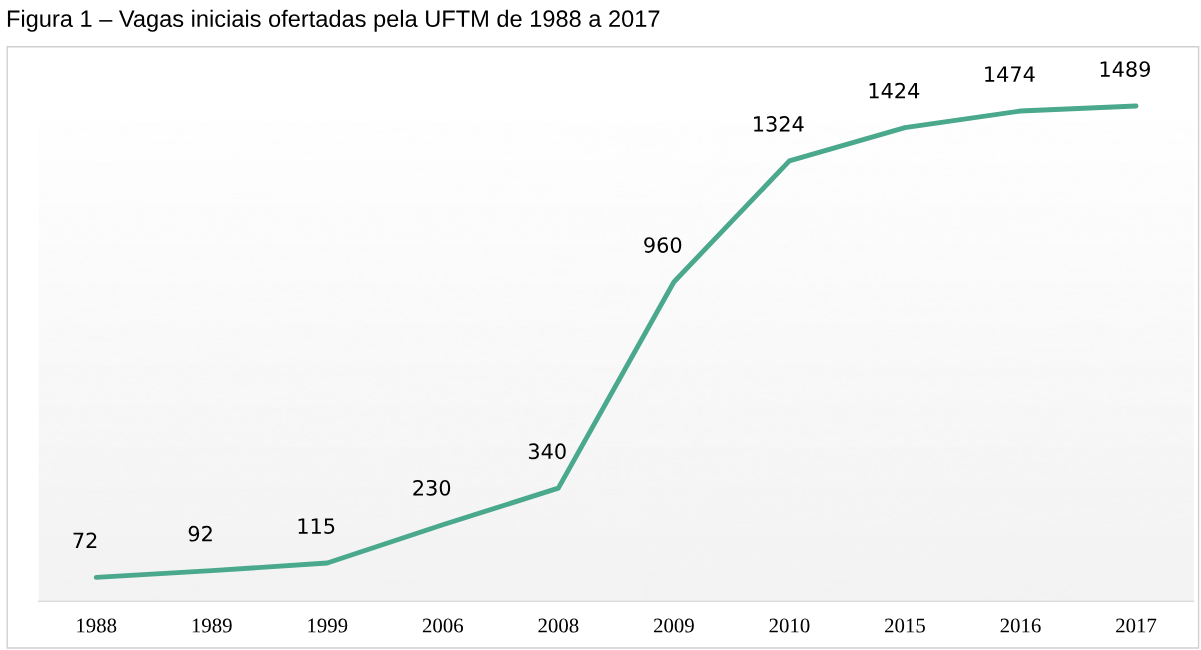 This screenshot has width=1201, height=650. What do you see at coordinates (894, 90) in the screenshot?
I see `data-label: 1424` at bounding box center [894, 90].